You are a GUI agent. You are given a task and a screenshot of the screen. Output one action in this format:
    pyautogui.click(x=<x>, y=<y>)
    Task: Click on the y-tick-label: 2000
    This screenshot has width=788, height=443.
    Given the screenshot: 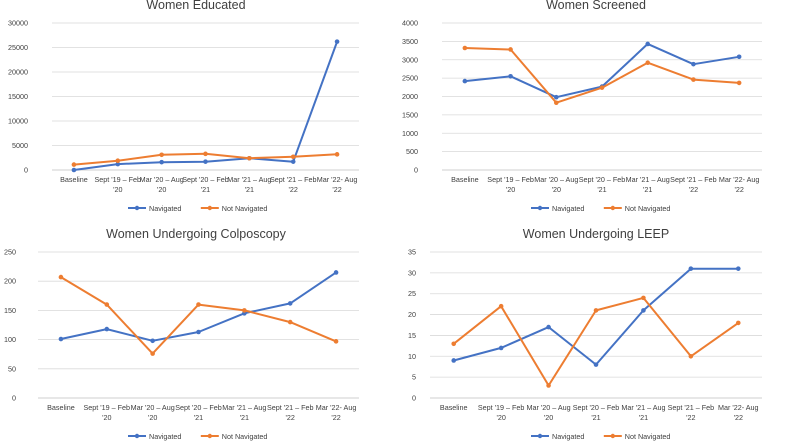 What is the action you would take?
    pyautogui.click(x=410, y=96)
    